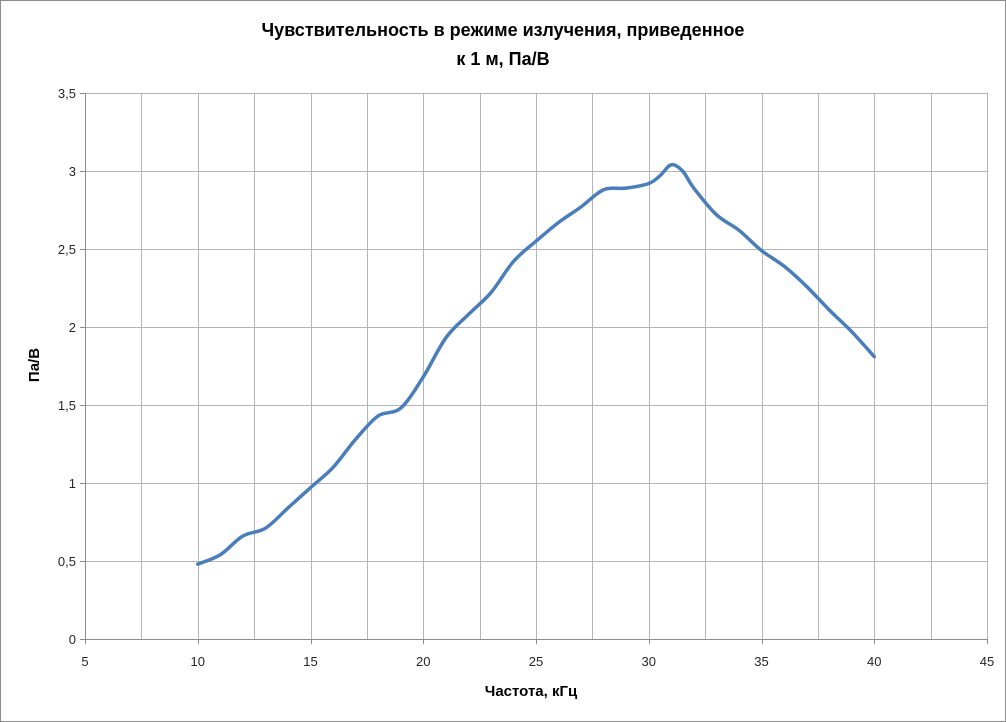 This screenshot has width=1006, height=722. What do you see at coordinates (67, 249) in the screenshot?
I see `y-tick-label: 2,5` at bounding box center [67, 249].